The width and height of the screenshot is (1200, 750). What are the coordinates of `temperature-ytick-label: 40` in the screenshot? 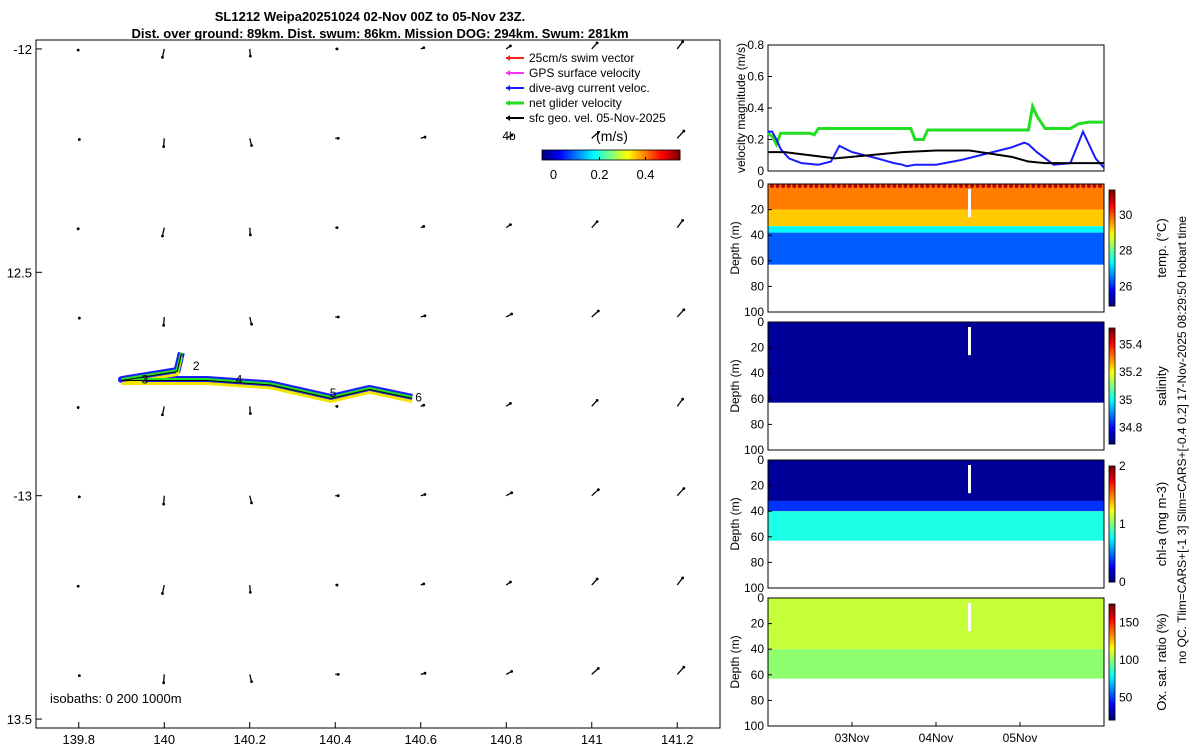 It's located at (758, 235).